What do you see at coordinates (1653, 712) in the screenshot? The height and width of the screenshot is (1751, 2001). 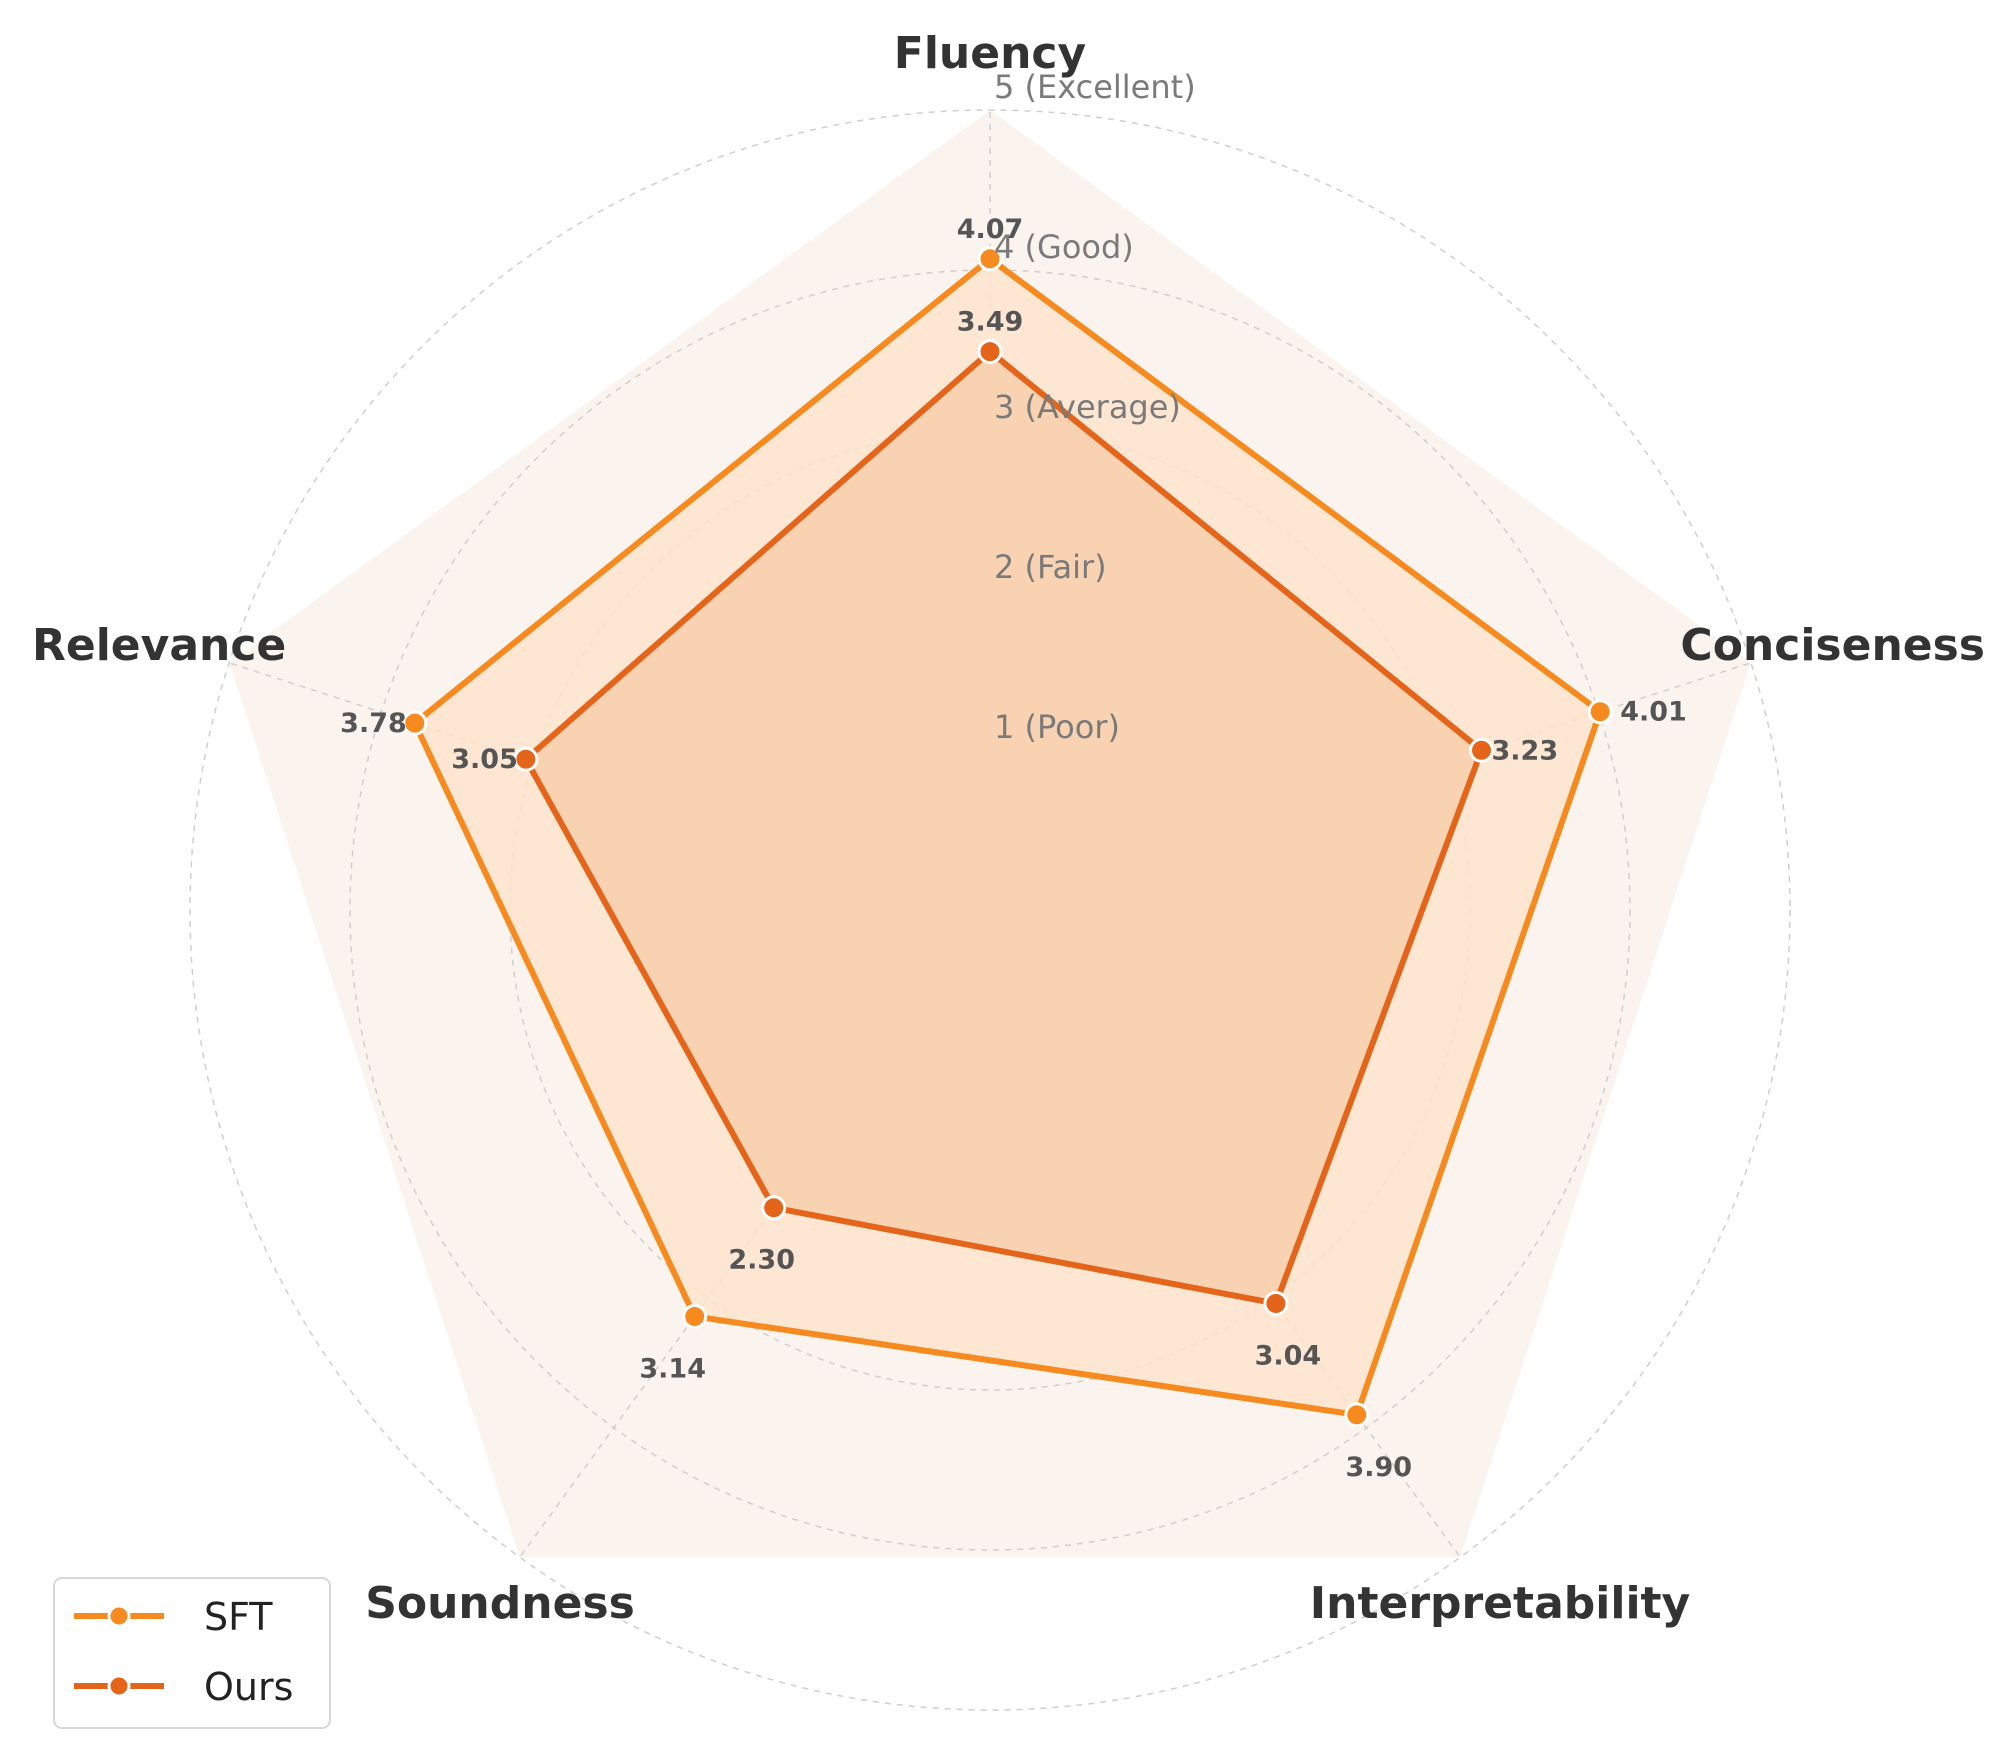 I see `data-label-sft-conciseness: 4.01` at bounding box center [1653, 712].